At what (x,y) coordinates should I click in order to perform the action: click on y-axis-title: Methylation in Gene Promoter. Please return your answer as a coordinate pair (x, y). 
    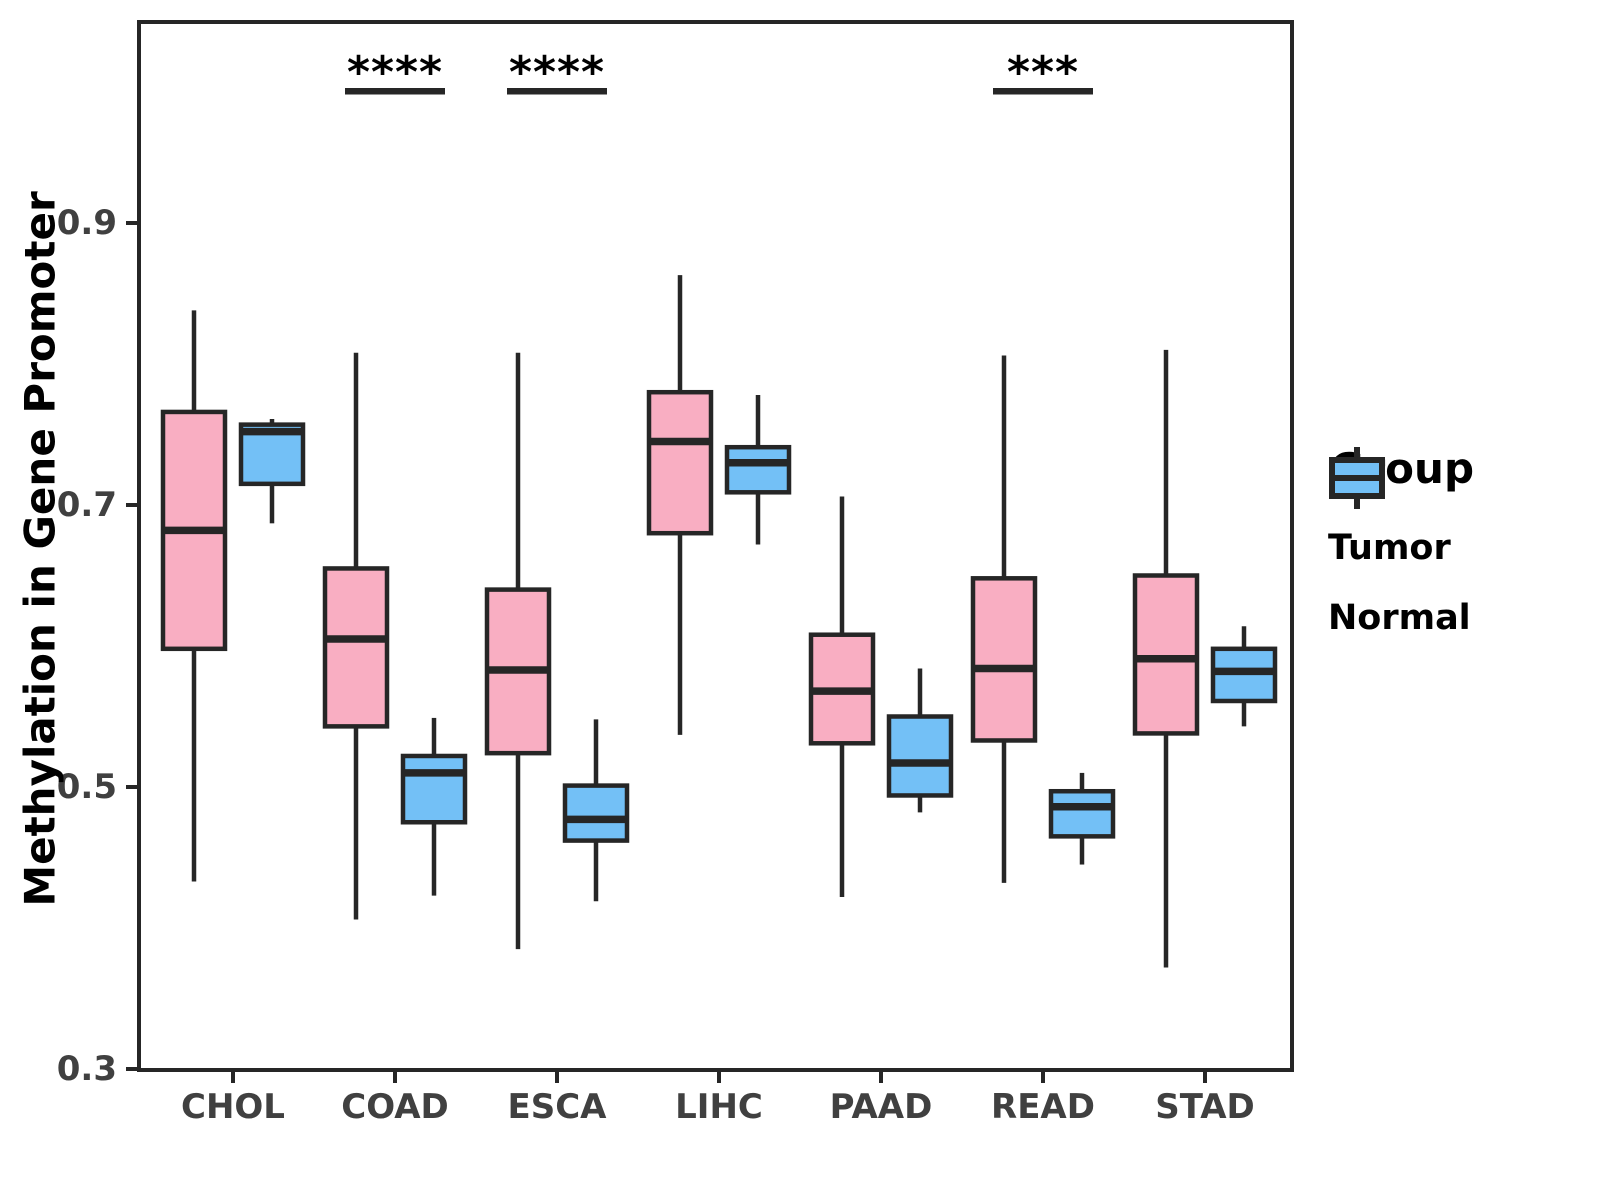
    Looking at the image, I should click on (40, 549).